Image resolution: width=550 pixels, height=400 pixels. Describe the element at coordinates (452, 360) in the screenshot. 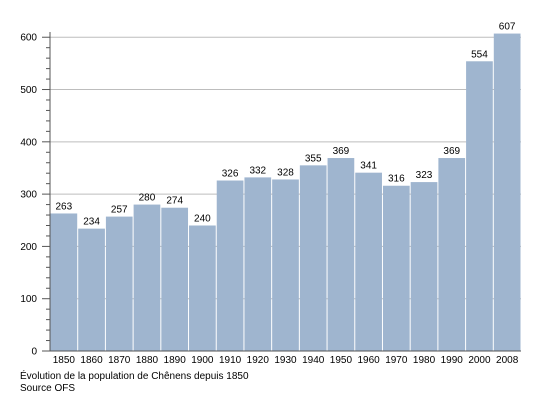

I see `x-tick-label-1990: 1990` at that location.